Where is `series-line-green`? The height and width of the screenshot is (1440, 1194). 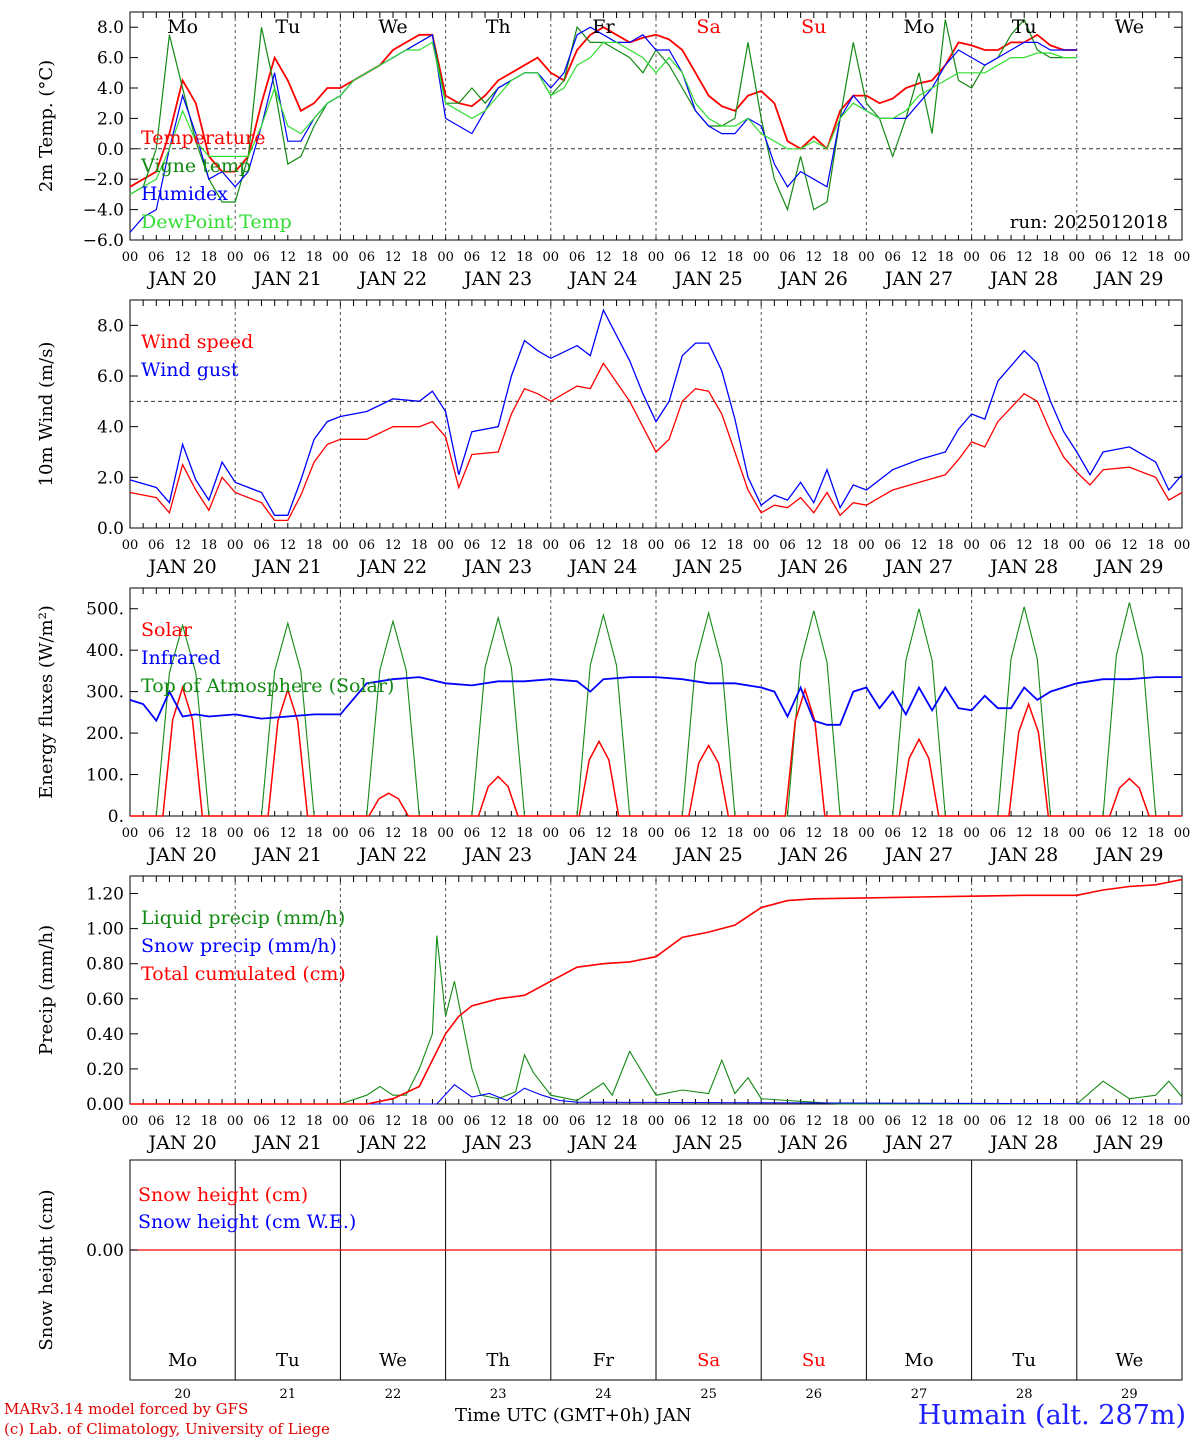
series-line-green is located at coordinates (603, 115).